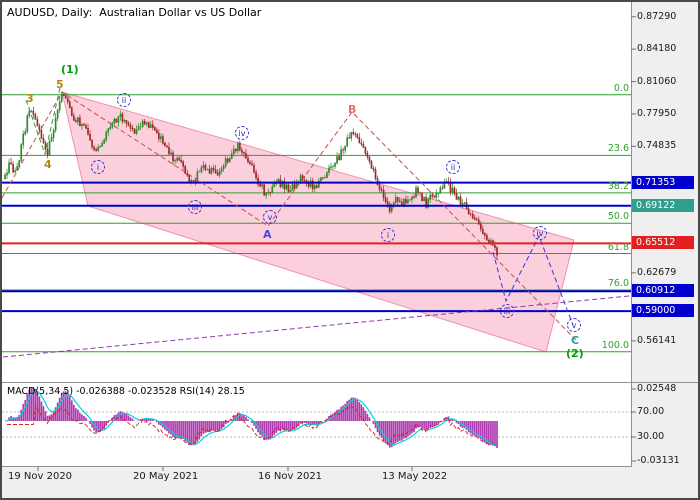  What do you see at coordinates (60, 84) in the screenshot?
I see `wave-label: 5` at bounding box center [60, 84].